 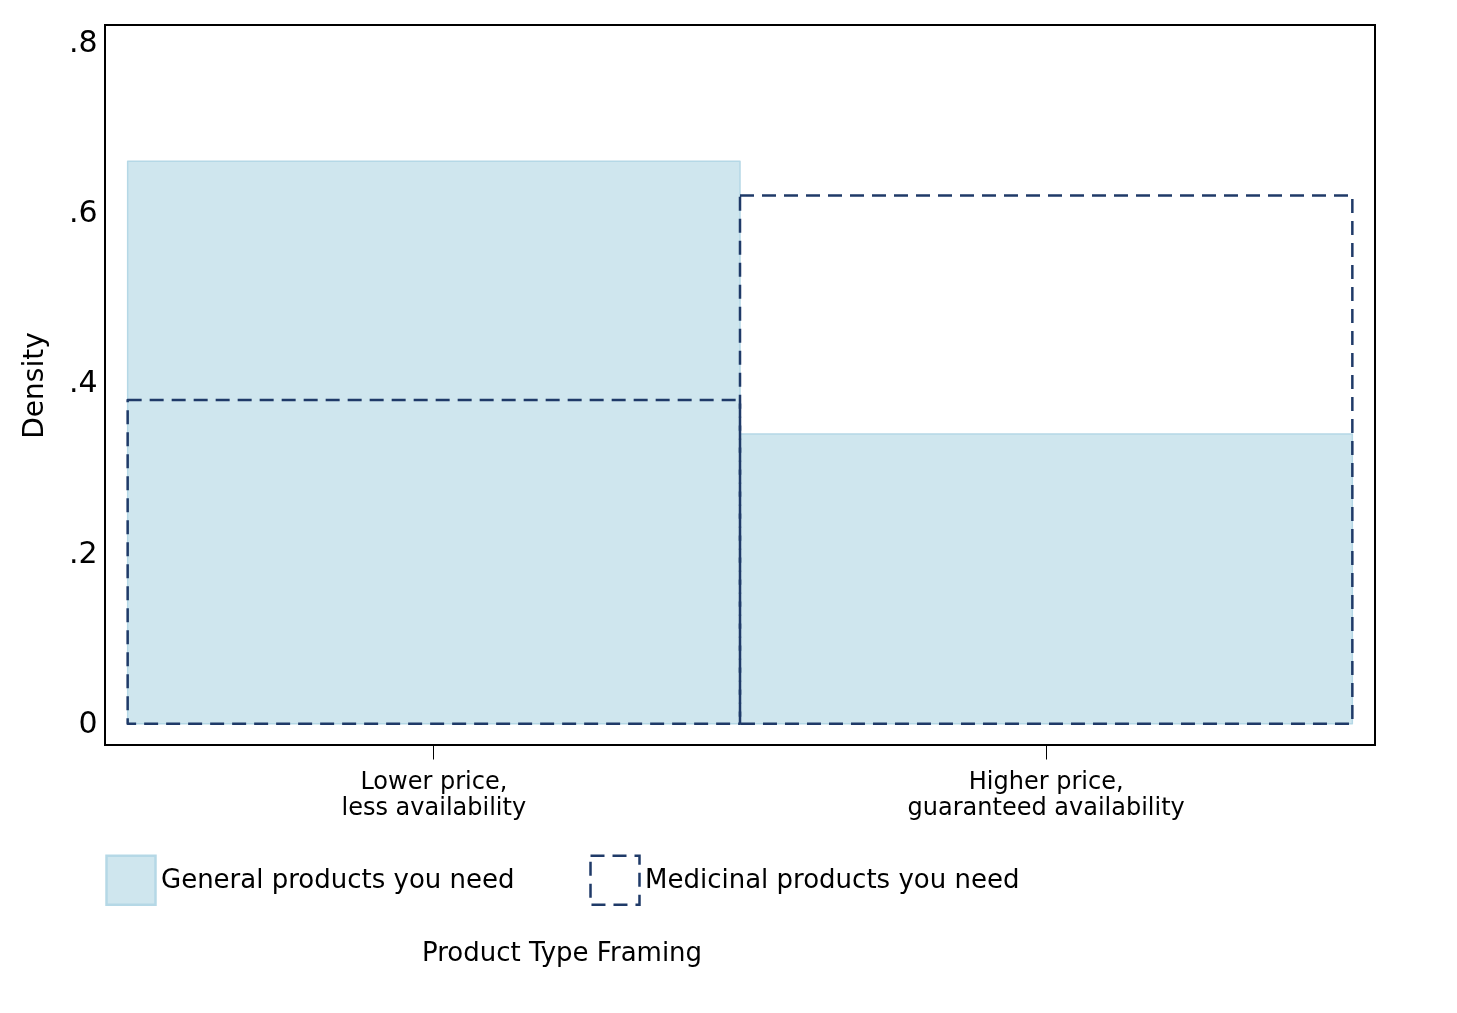 I want to click on y-axis-title: Density, so click(x=33, y=385).